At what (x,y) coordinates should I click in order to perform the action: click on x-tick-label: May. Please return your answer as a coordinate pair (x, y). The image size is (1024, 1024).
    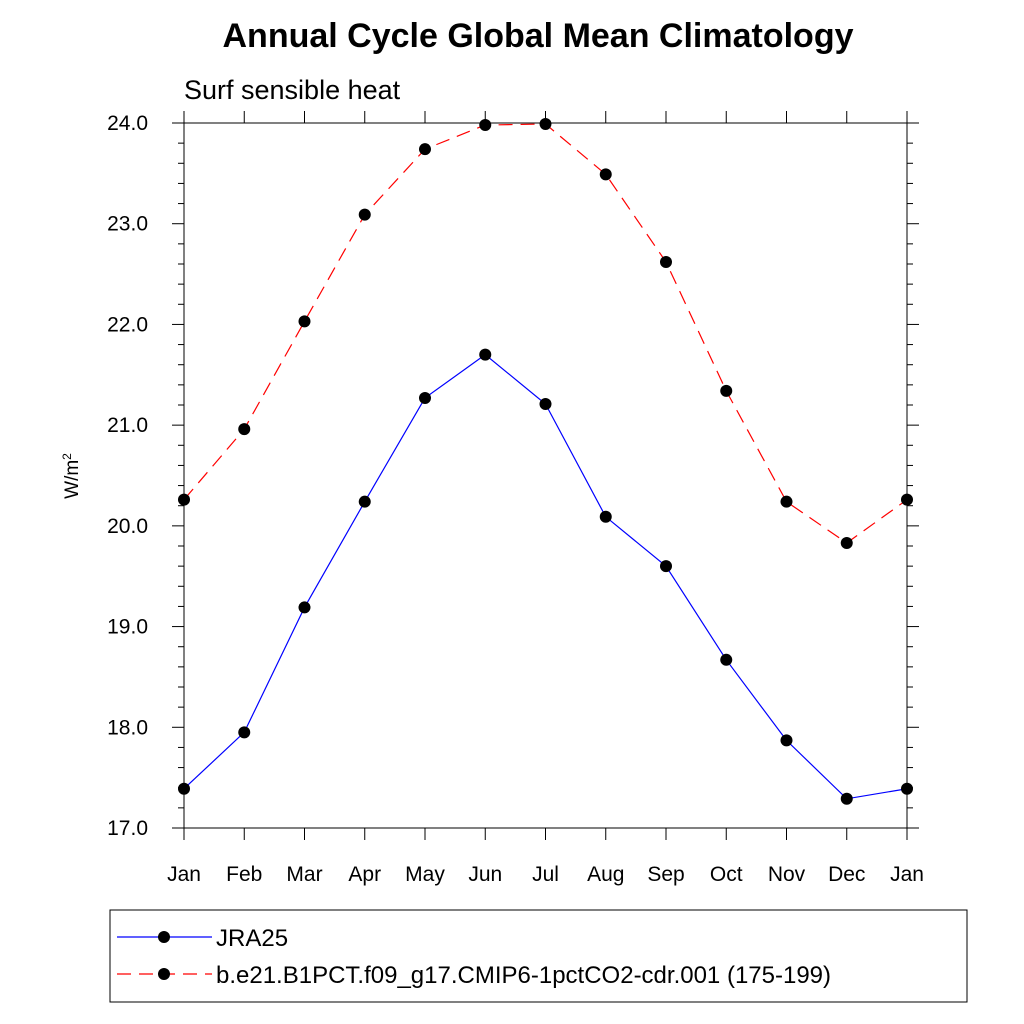
    Looking at the image, I should click on (425, 874).